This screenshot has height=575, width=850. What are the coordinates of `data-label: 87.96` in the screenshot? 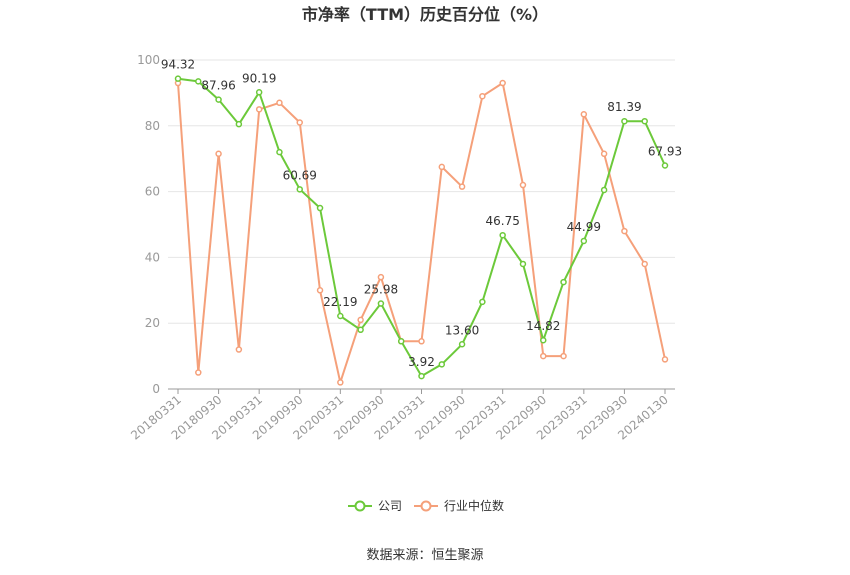 It's located at (218, 86).